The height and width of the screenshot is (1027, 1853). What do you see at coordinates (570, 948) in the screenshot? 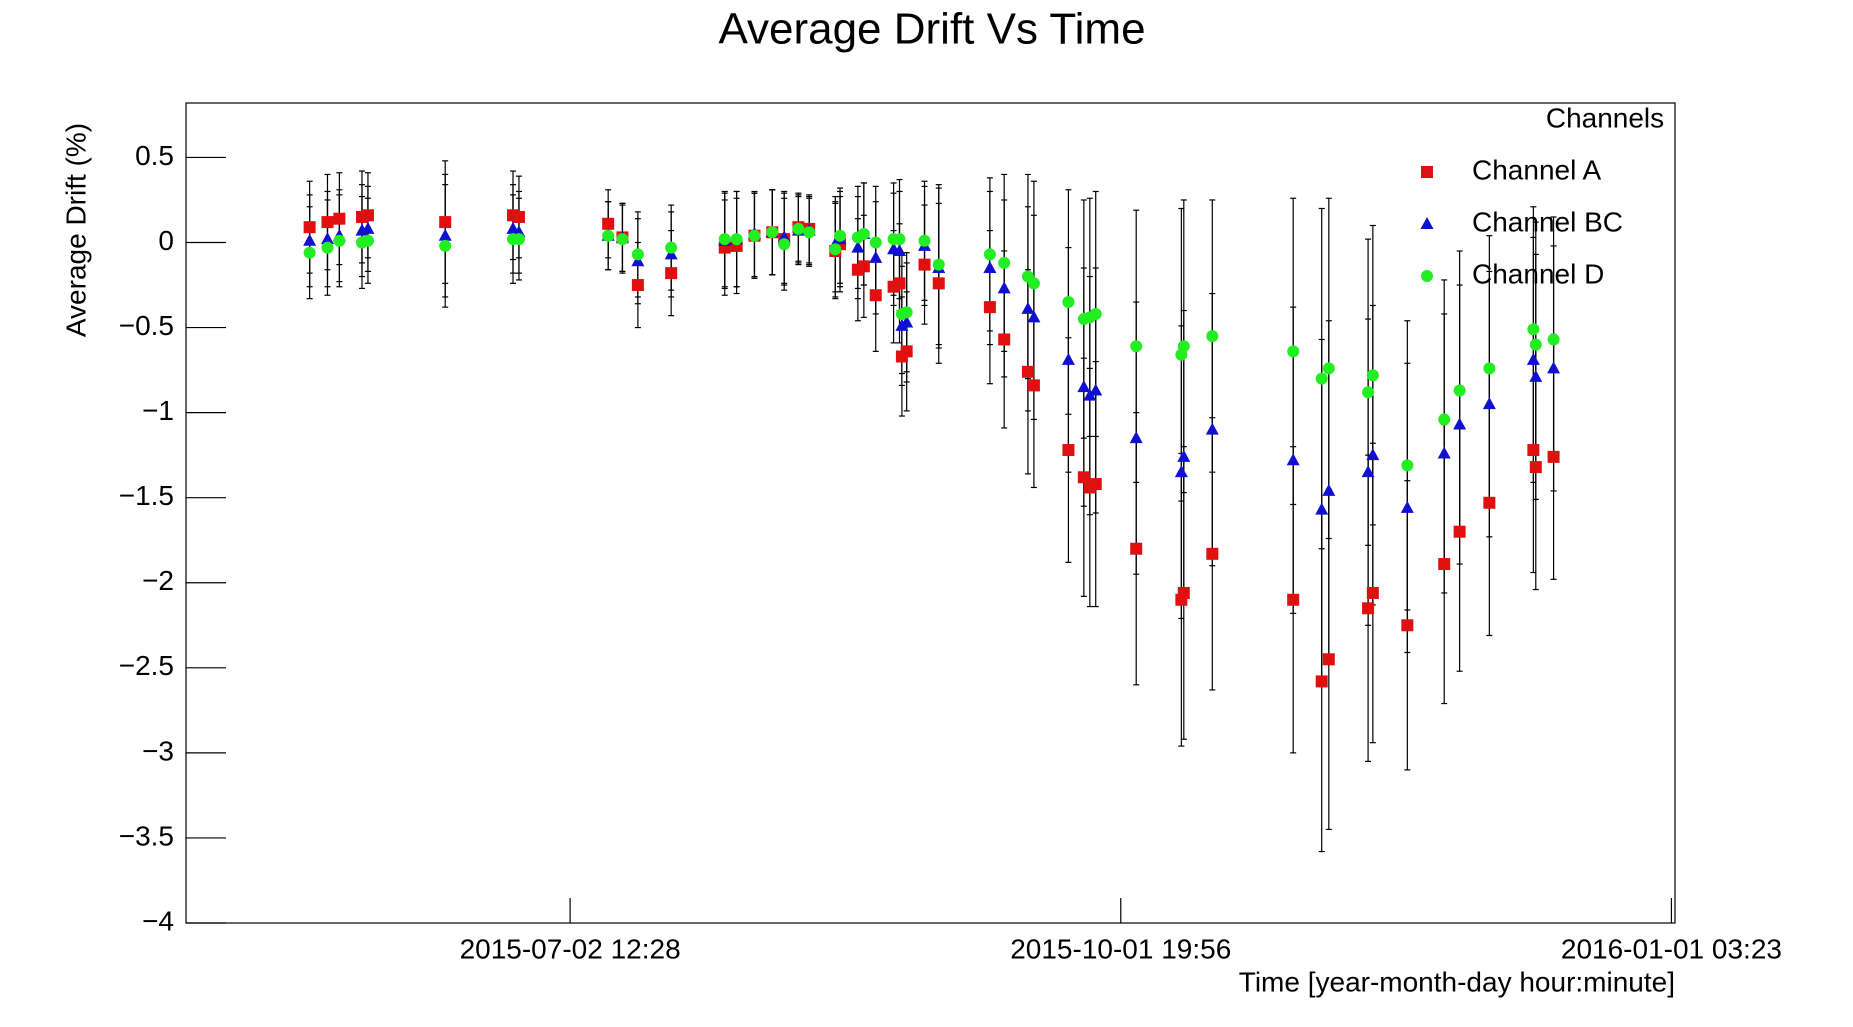
I see `x-tick-label: 2015-07-02 12:28` at bounding box center [570, 948].